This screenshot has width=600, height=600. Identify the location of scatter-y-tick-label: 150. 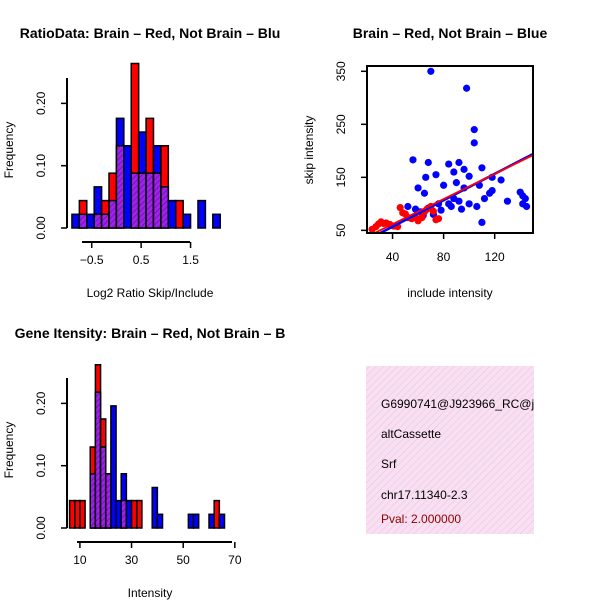
(341, 177).